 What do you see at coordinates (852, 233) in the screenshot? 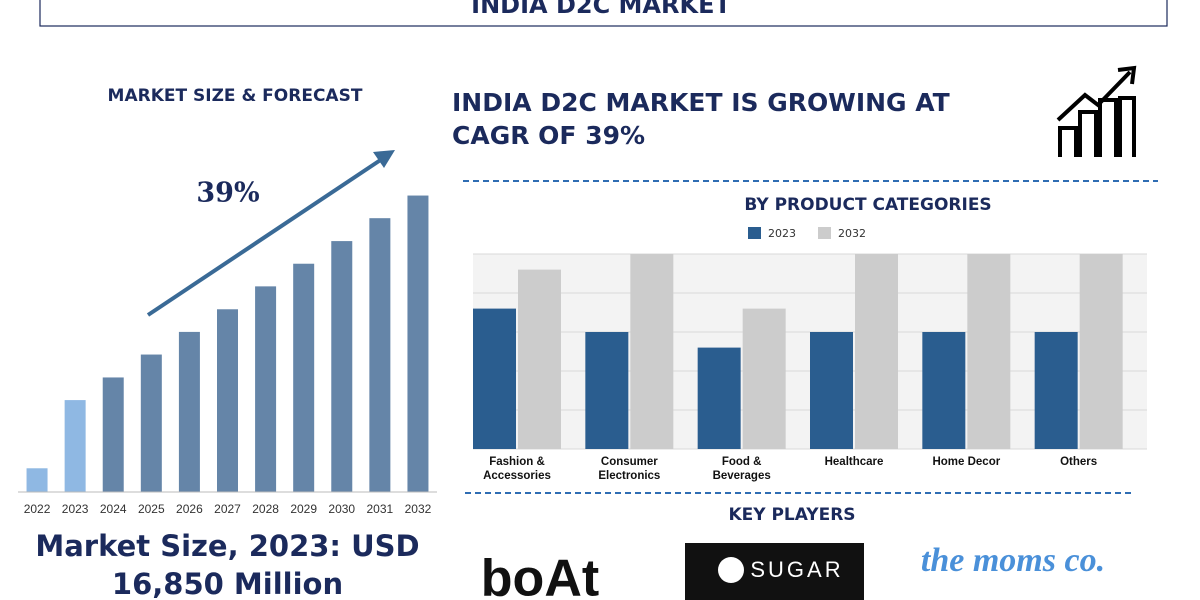
I see `legend-label: 2032` at bounding box center [852, 233].